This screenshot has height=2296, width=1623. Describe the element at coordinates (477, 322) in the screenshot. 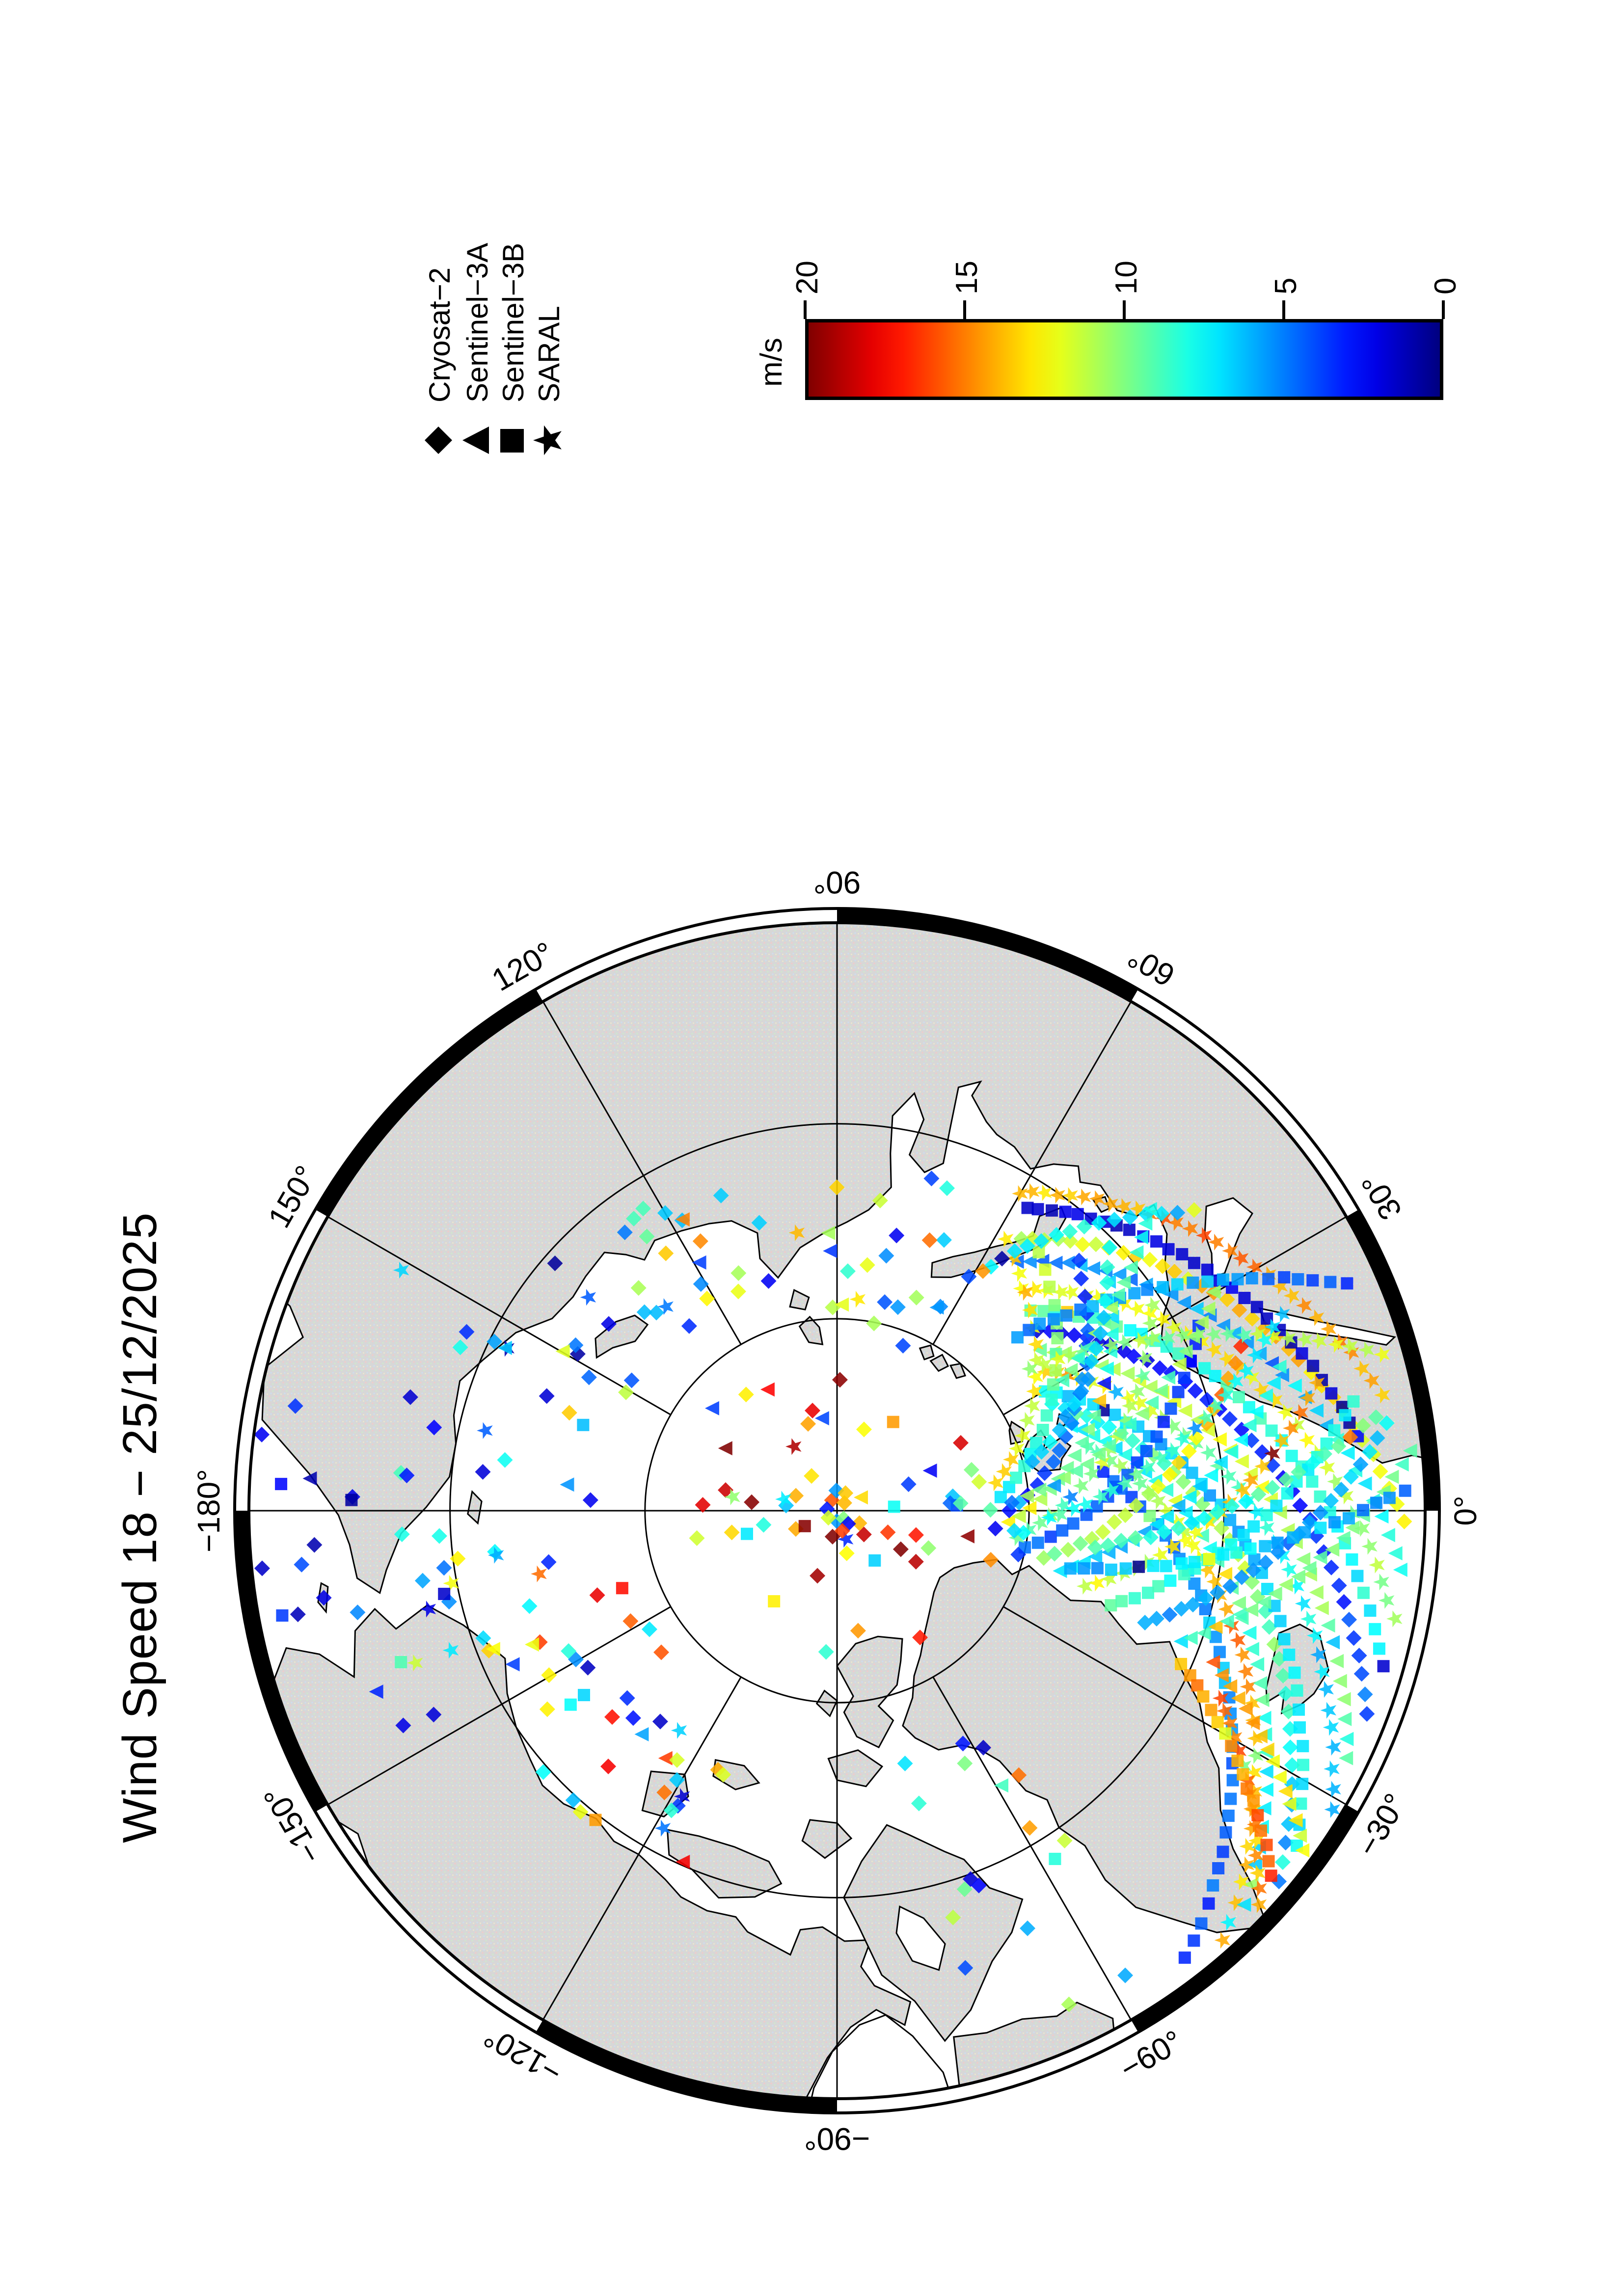

I see `legend-label-sentinel3a: Sentinel−3A` at that location.